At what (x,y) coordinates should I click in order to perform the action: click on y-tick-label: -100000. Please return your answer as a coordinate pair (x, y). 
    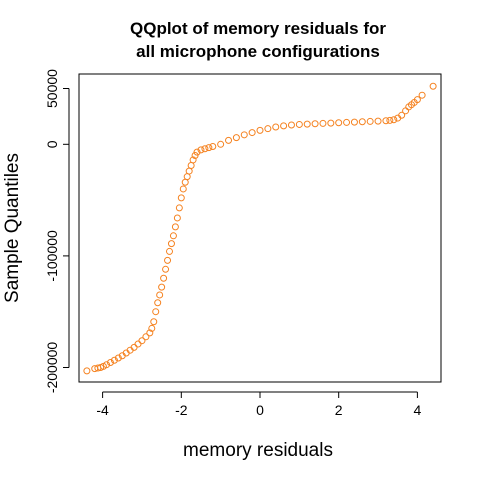
    Looking at the image, I should click on (52, 256).